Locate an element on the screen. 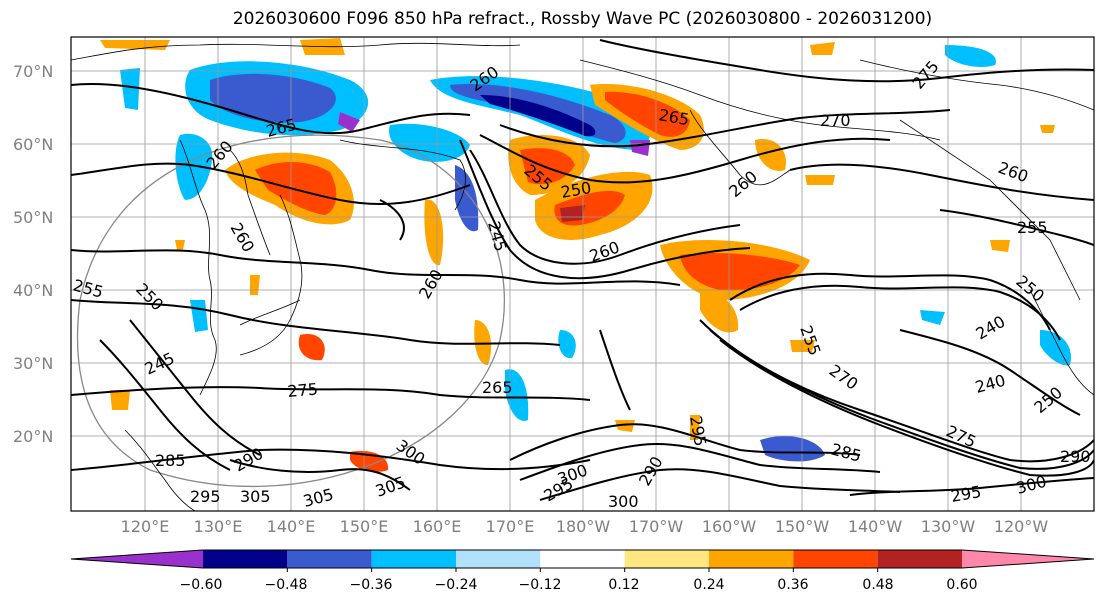 The width and height of the screenshot is (1105, 604). lon-label-170e: 170°E is located at coordinates (510, 526).